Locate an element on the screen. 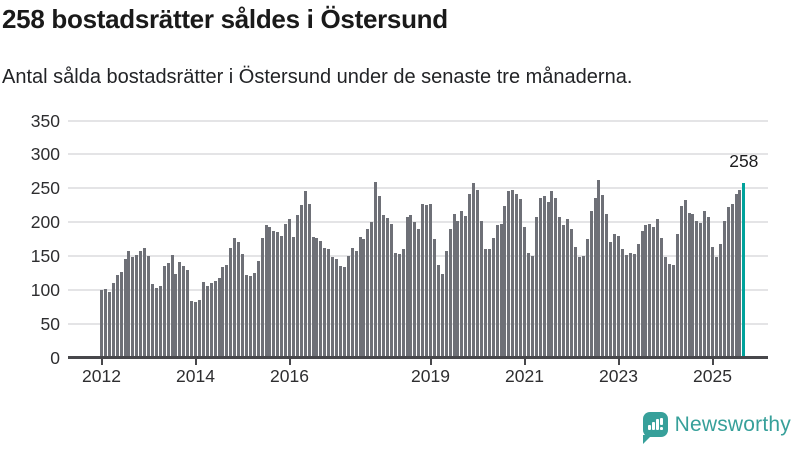 This screenshot has width=800, height=450. x-axis-line is located at coordinates (418, 357).